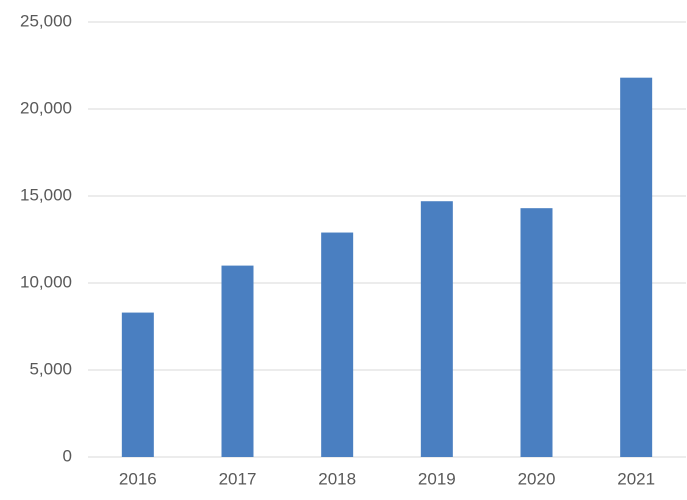 Image resolution: width=687 pixels, height=500 pixels. I want to click on x-tick-label: 2021, so click(636, 478).